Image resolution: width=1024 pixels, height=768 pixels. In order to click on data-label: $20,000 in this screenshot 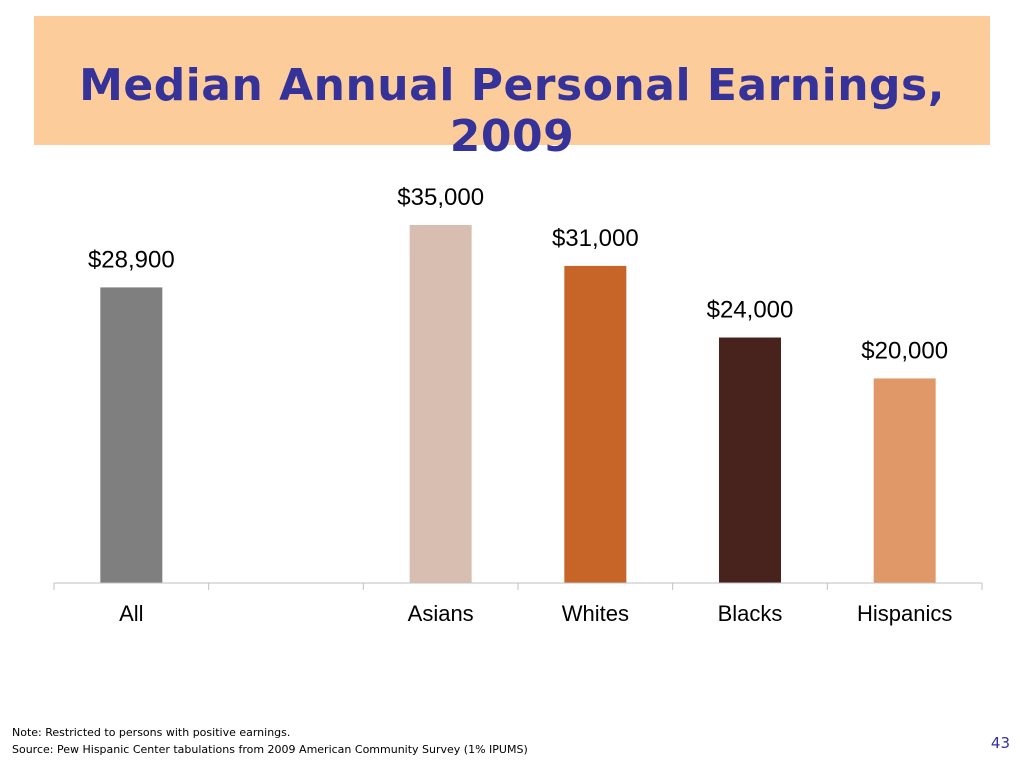, I will do `click(904, 350)`.